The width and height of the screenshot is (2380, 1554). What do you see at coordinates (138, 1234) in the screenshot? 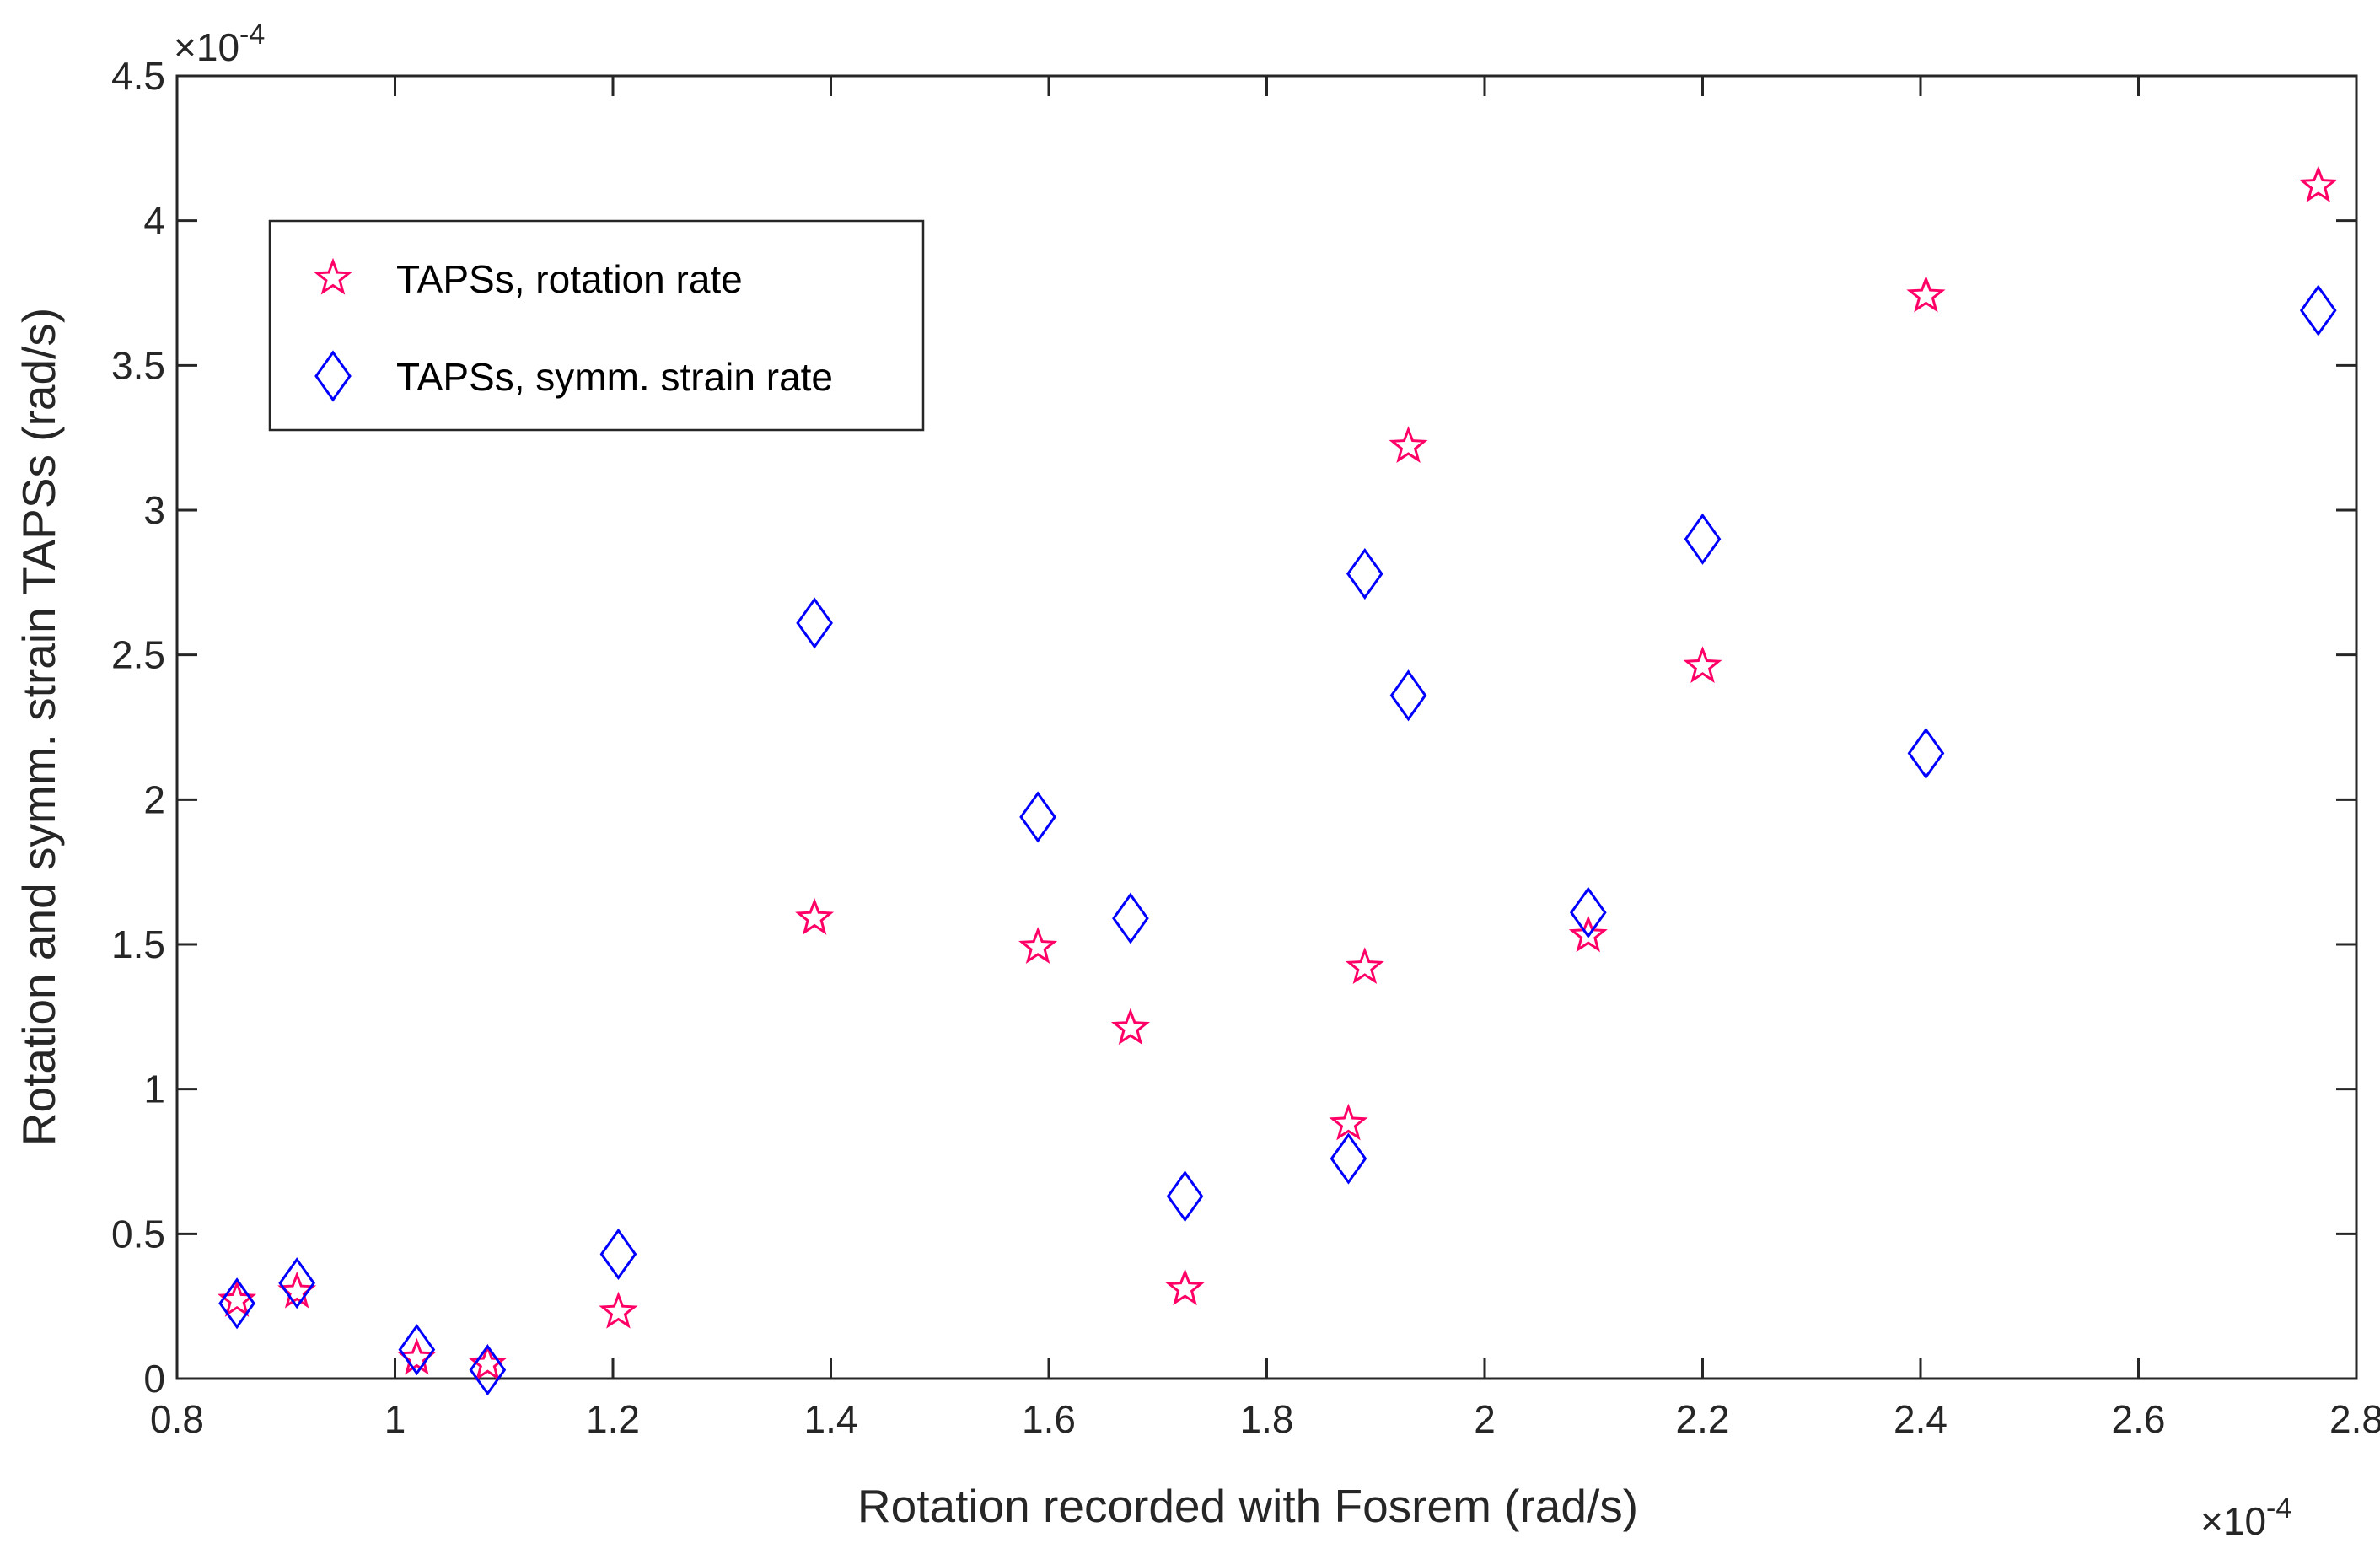
I see `y-tick-label: 0.5` at bounding box center [138, 1234].